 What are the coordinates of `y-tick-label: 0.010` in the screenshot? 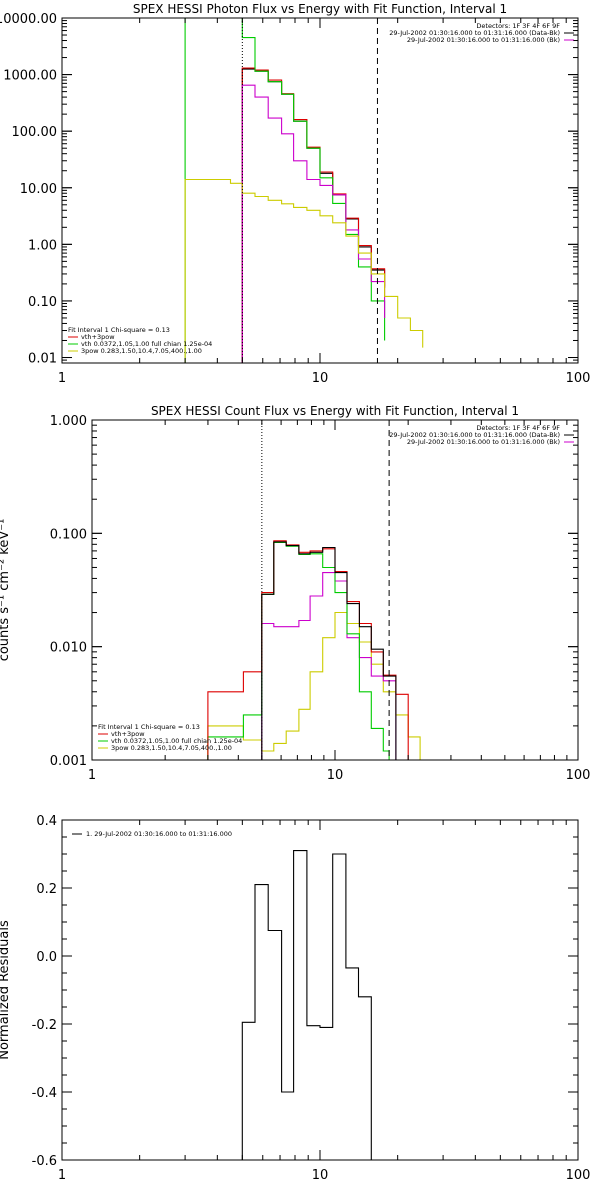 It's located at (68, 648).